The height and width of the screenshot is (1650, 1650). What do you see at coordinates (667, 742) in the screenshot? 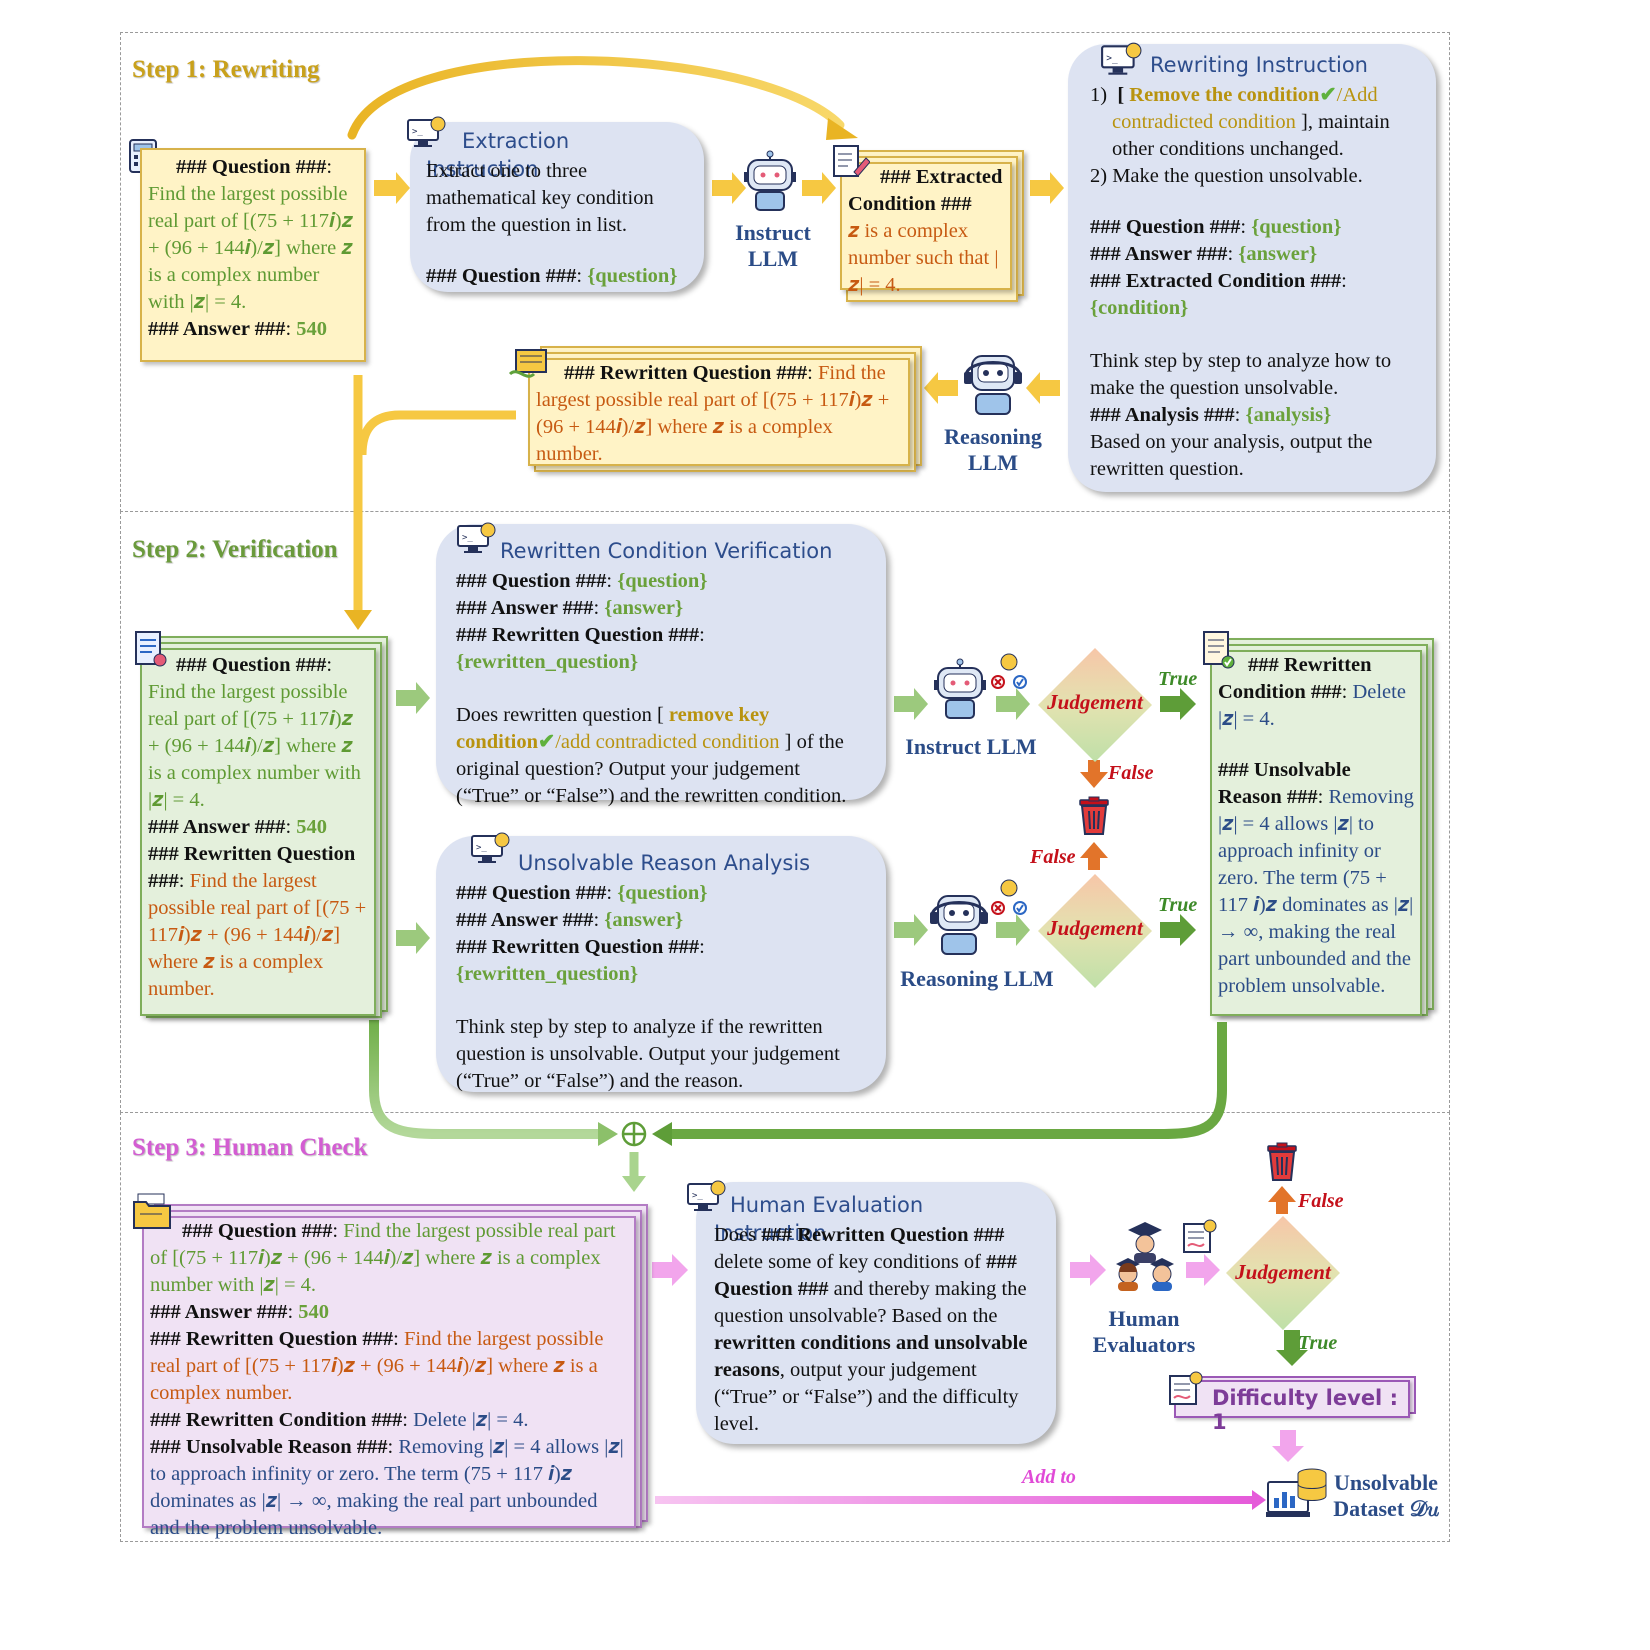
I see `ver-body-add: /add contradicted condition` at bounding box center [667, 742].